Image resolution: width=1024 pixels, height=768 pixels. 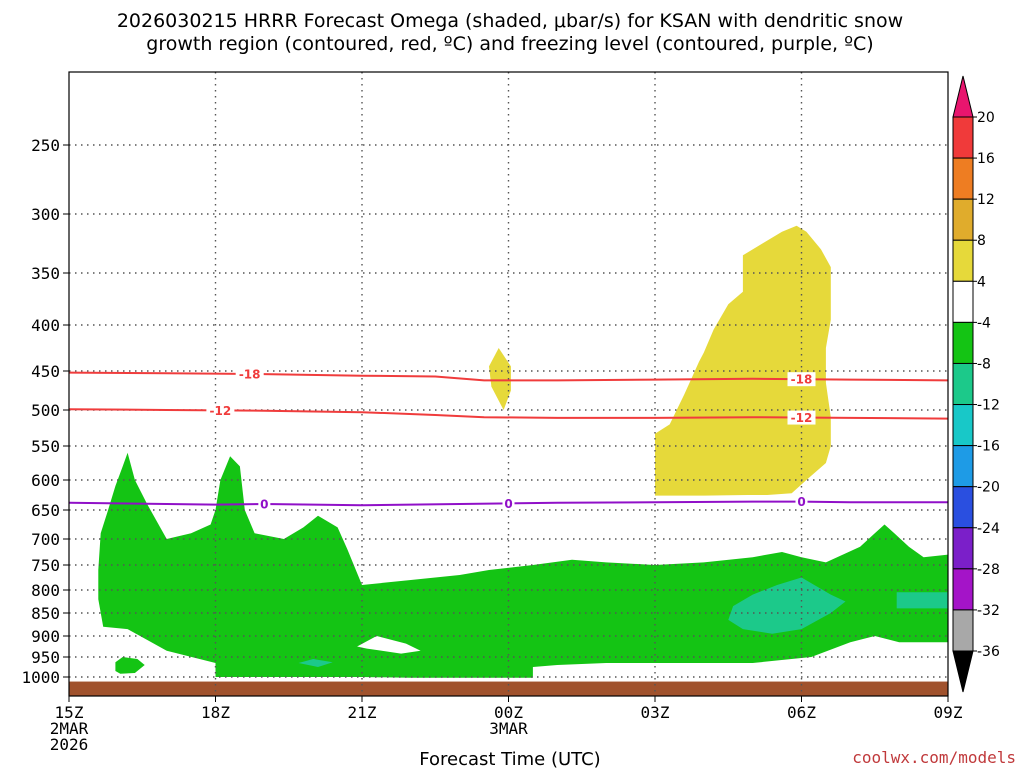 What do you see at coordinates (981, 282) in the screenshot?
I see `colorbar-tick-label-4: 4` at bounding box center [981, 282].